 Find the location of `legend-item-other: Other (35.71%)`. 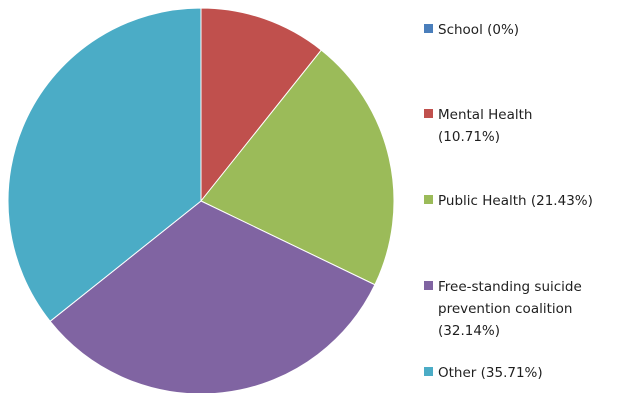

legend-item-other: Other (35.71%) is located at coordinates (483, 373).